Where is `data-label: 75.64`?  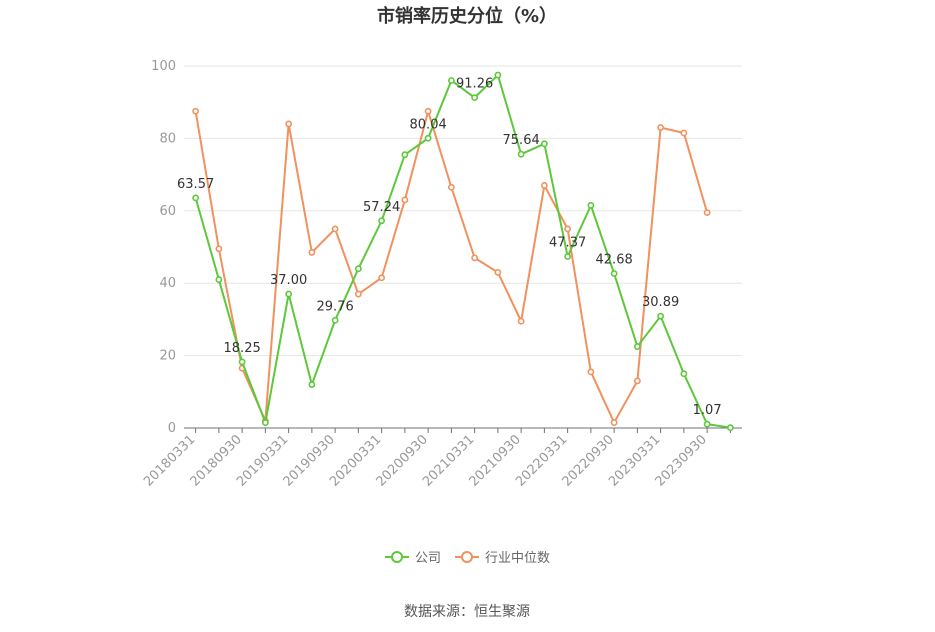 data-label: 75.64 is located at coordinates (521, 140).